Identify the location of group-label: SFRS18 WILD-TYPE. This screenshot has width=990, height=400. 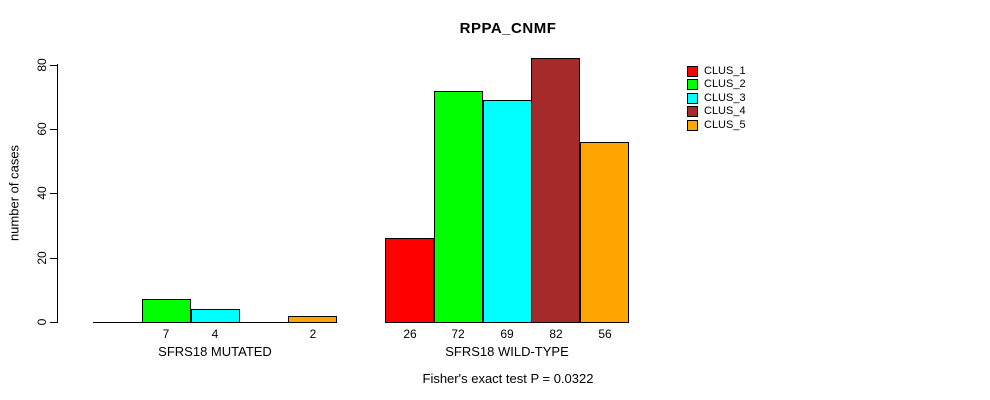
(507, 351).